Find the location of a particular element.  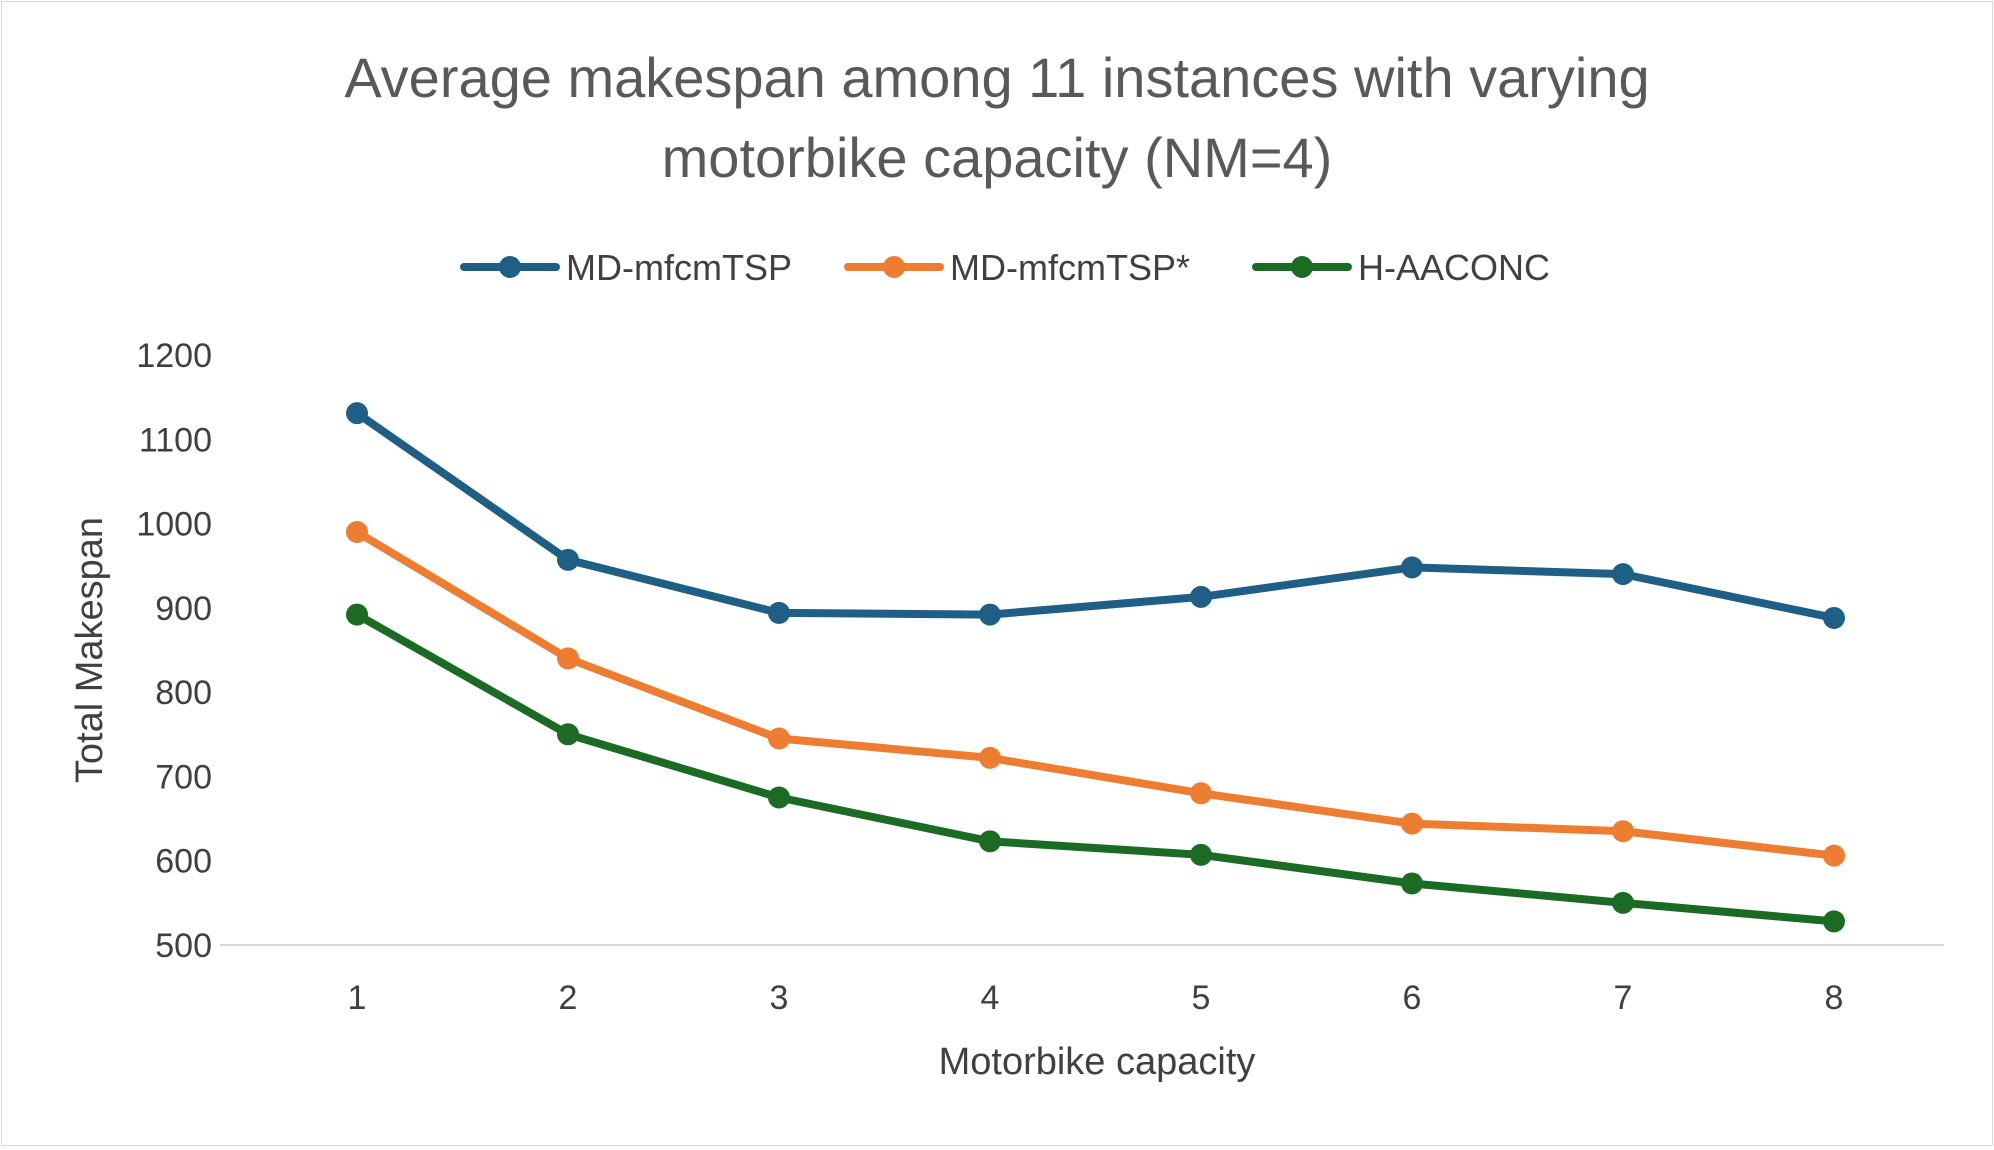

series-line is located at coordinates (1095, 515).